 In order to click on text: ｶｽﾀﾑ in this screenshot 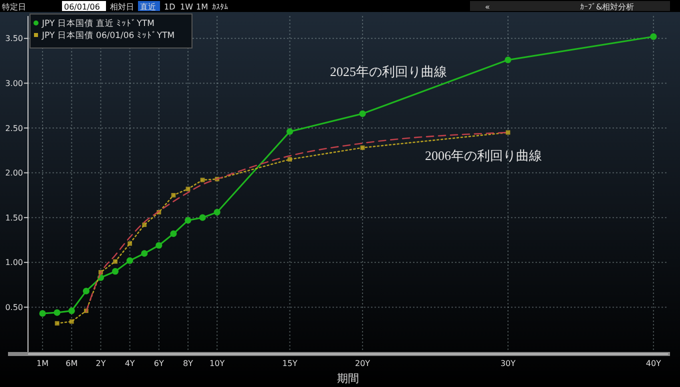, I will do `click(220, 7)`.